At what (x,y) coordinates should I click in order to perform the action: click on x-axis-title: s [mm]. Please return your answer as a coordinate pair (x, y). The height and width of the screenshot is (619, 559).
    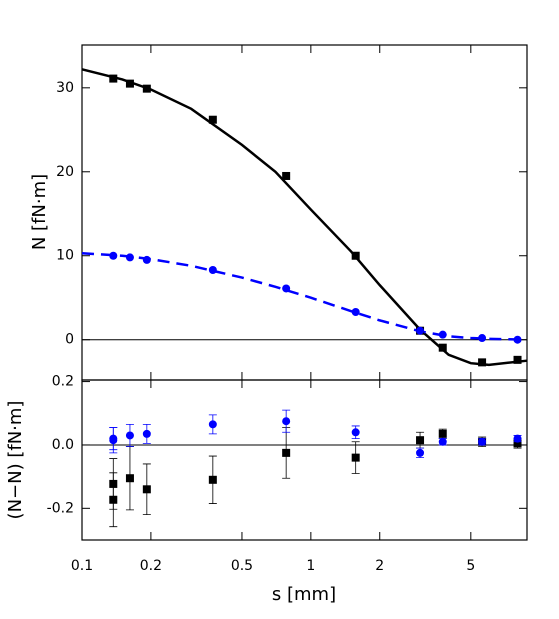
    Looking at the image, I should click on (304, 594).